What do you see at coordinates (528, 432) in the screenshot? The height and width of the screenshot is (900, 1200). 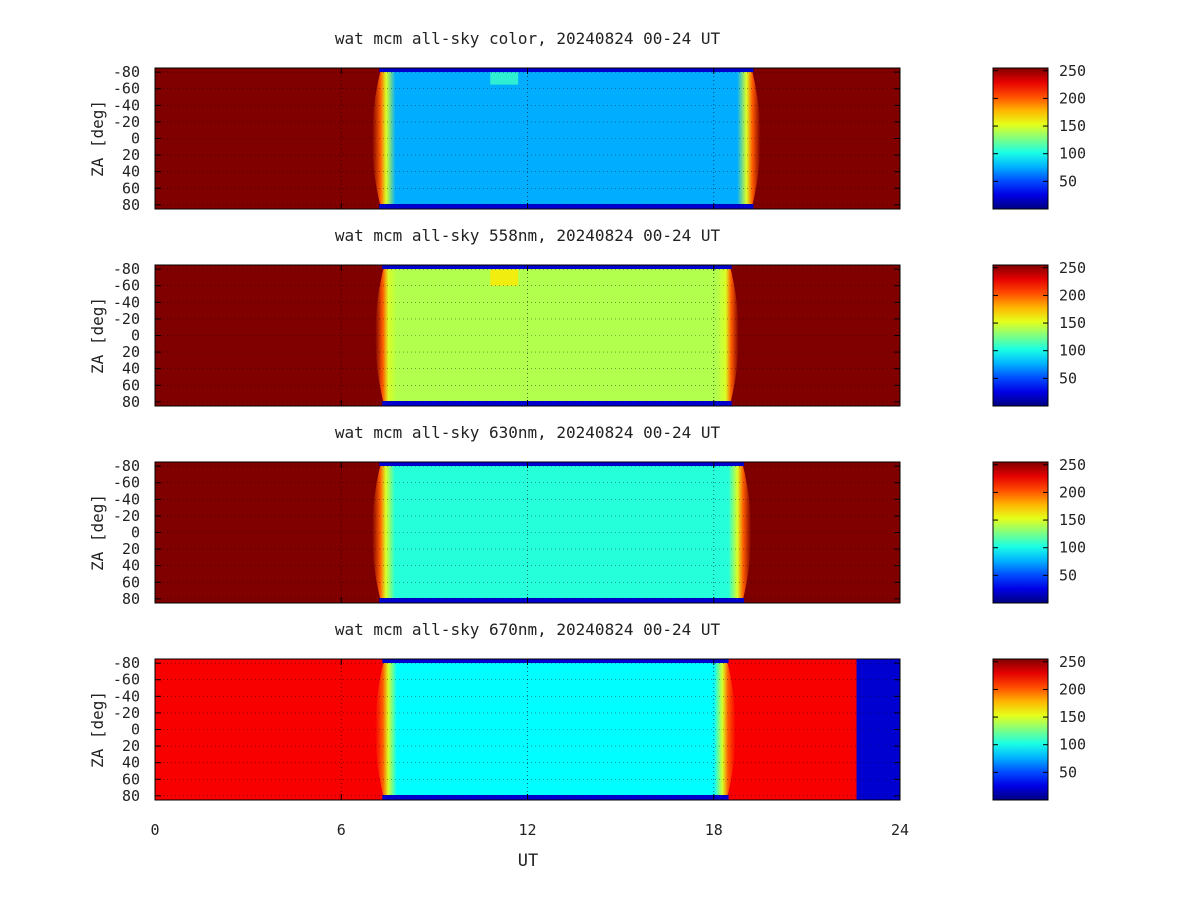 I see `panel-title: wat mcm all-sky 630nm, 20240824 00-24 UT` at bounding box center [528, 432].